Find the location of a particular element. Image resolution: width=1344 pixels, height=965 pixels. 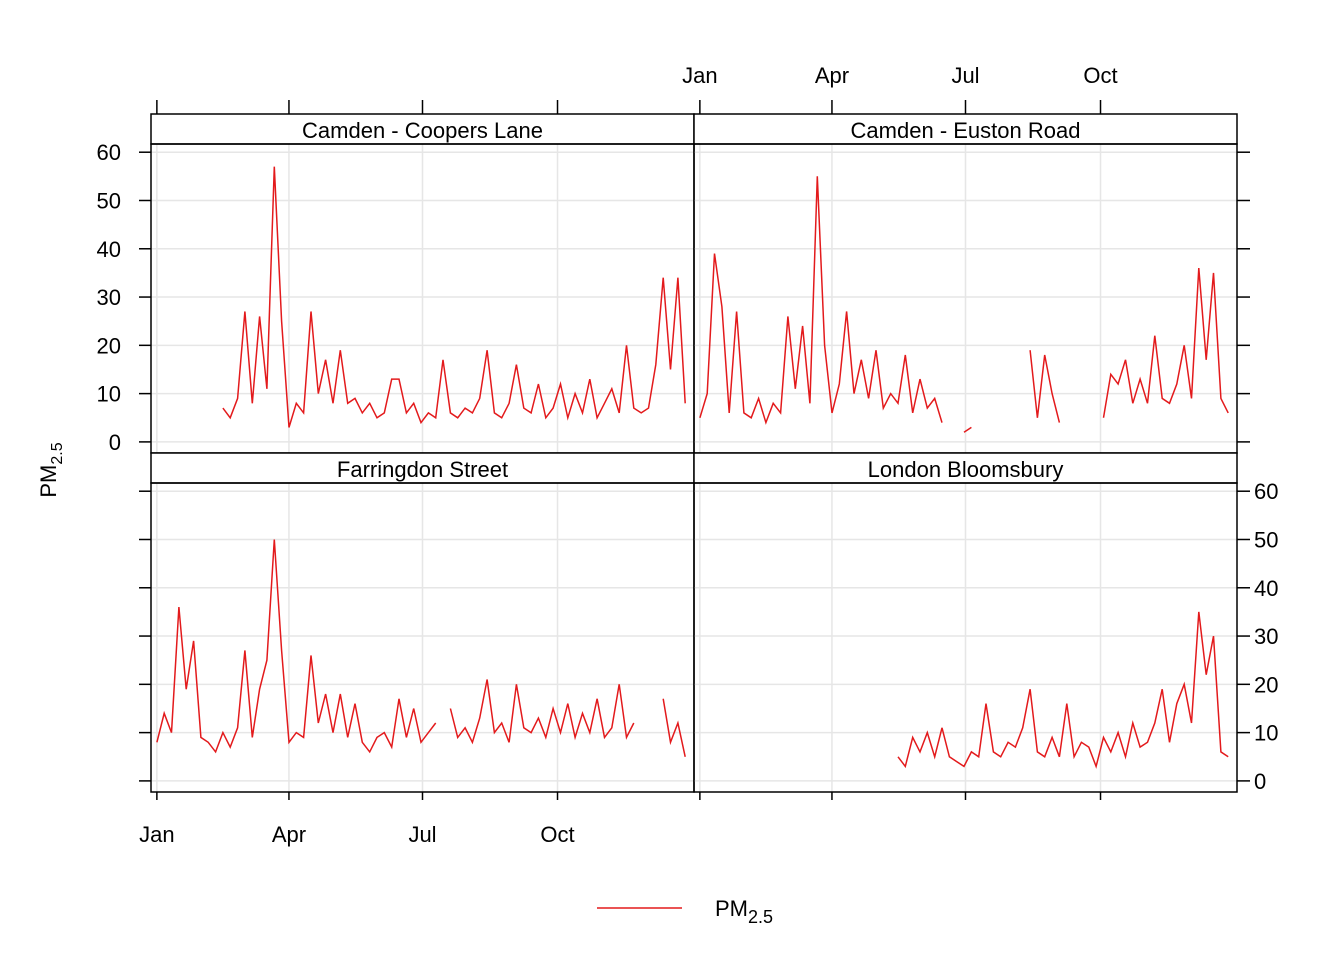

y-axis-label: PM2.5 is located at coordinates (51, 469).